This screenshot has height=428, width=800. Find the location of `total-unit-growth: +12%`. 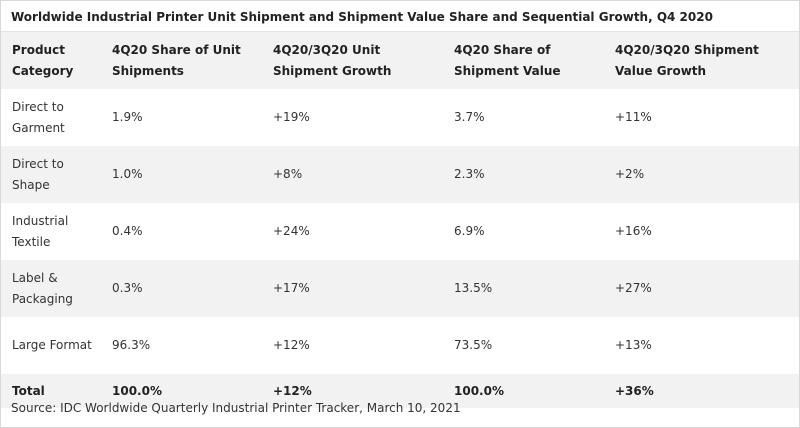

total-unit-growth: +12% is located at coordinates (352, 391).